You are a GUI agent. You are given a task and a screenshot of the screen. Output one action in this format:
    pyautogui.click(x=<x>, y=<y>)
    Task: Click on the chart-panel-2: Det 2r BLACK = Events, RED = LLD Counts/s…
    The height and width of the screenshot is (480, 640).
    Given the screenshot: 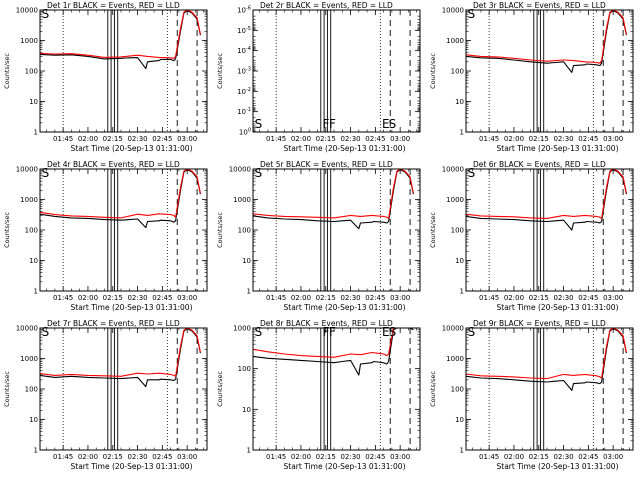 What is the action you would take?
    pyautogui.click(x=318, y=77)
    